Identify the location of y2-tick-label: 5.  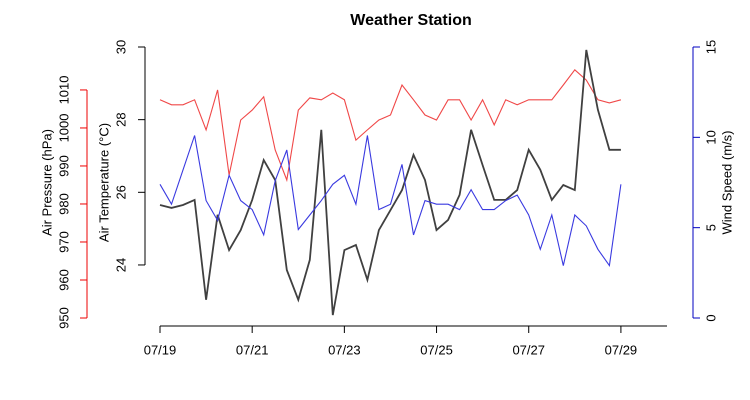
(710, 227).